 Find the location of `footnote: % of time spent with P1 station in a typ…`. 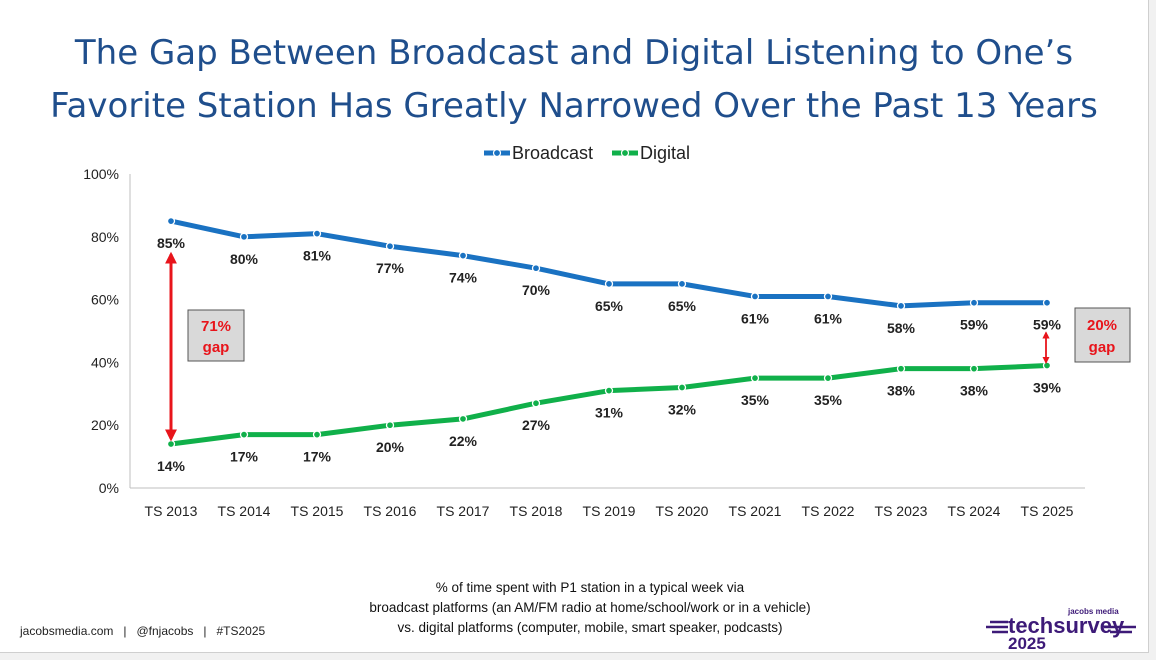

footnote: % of time spent with P1 station in a typ… is located at coordinates (590, 608).